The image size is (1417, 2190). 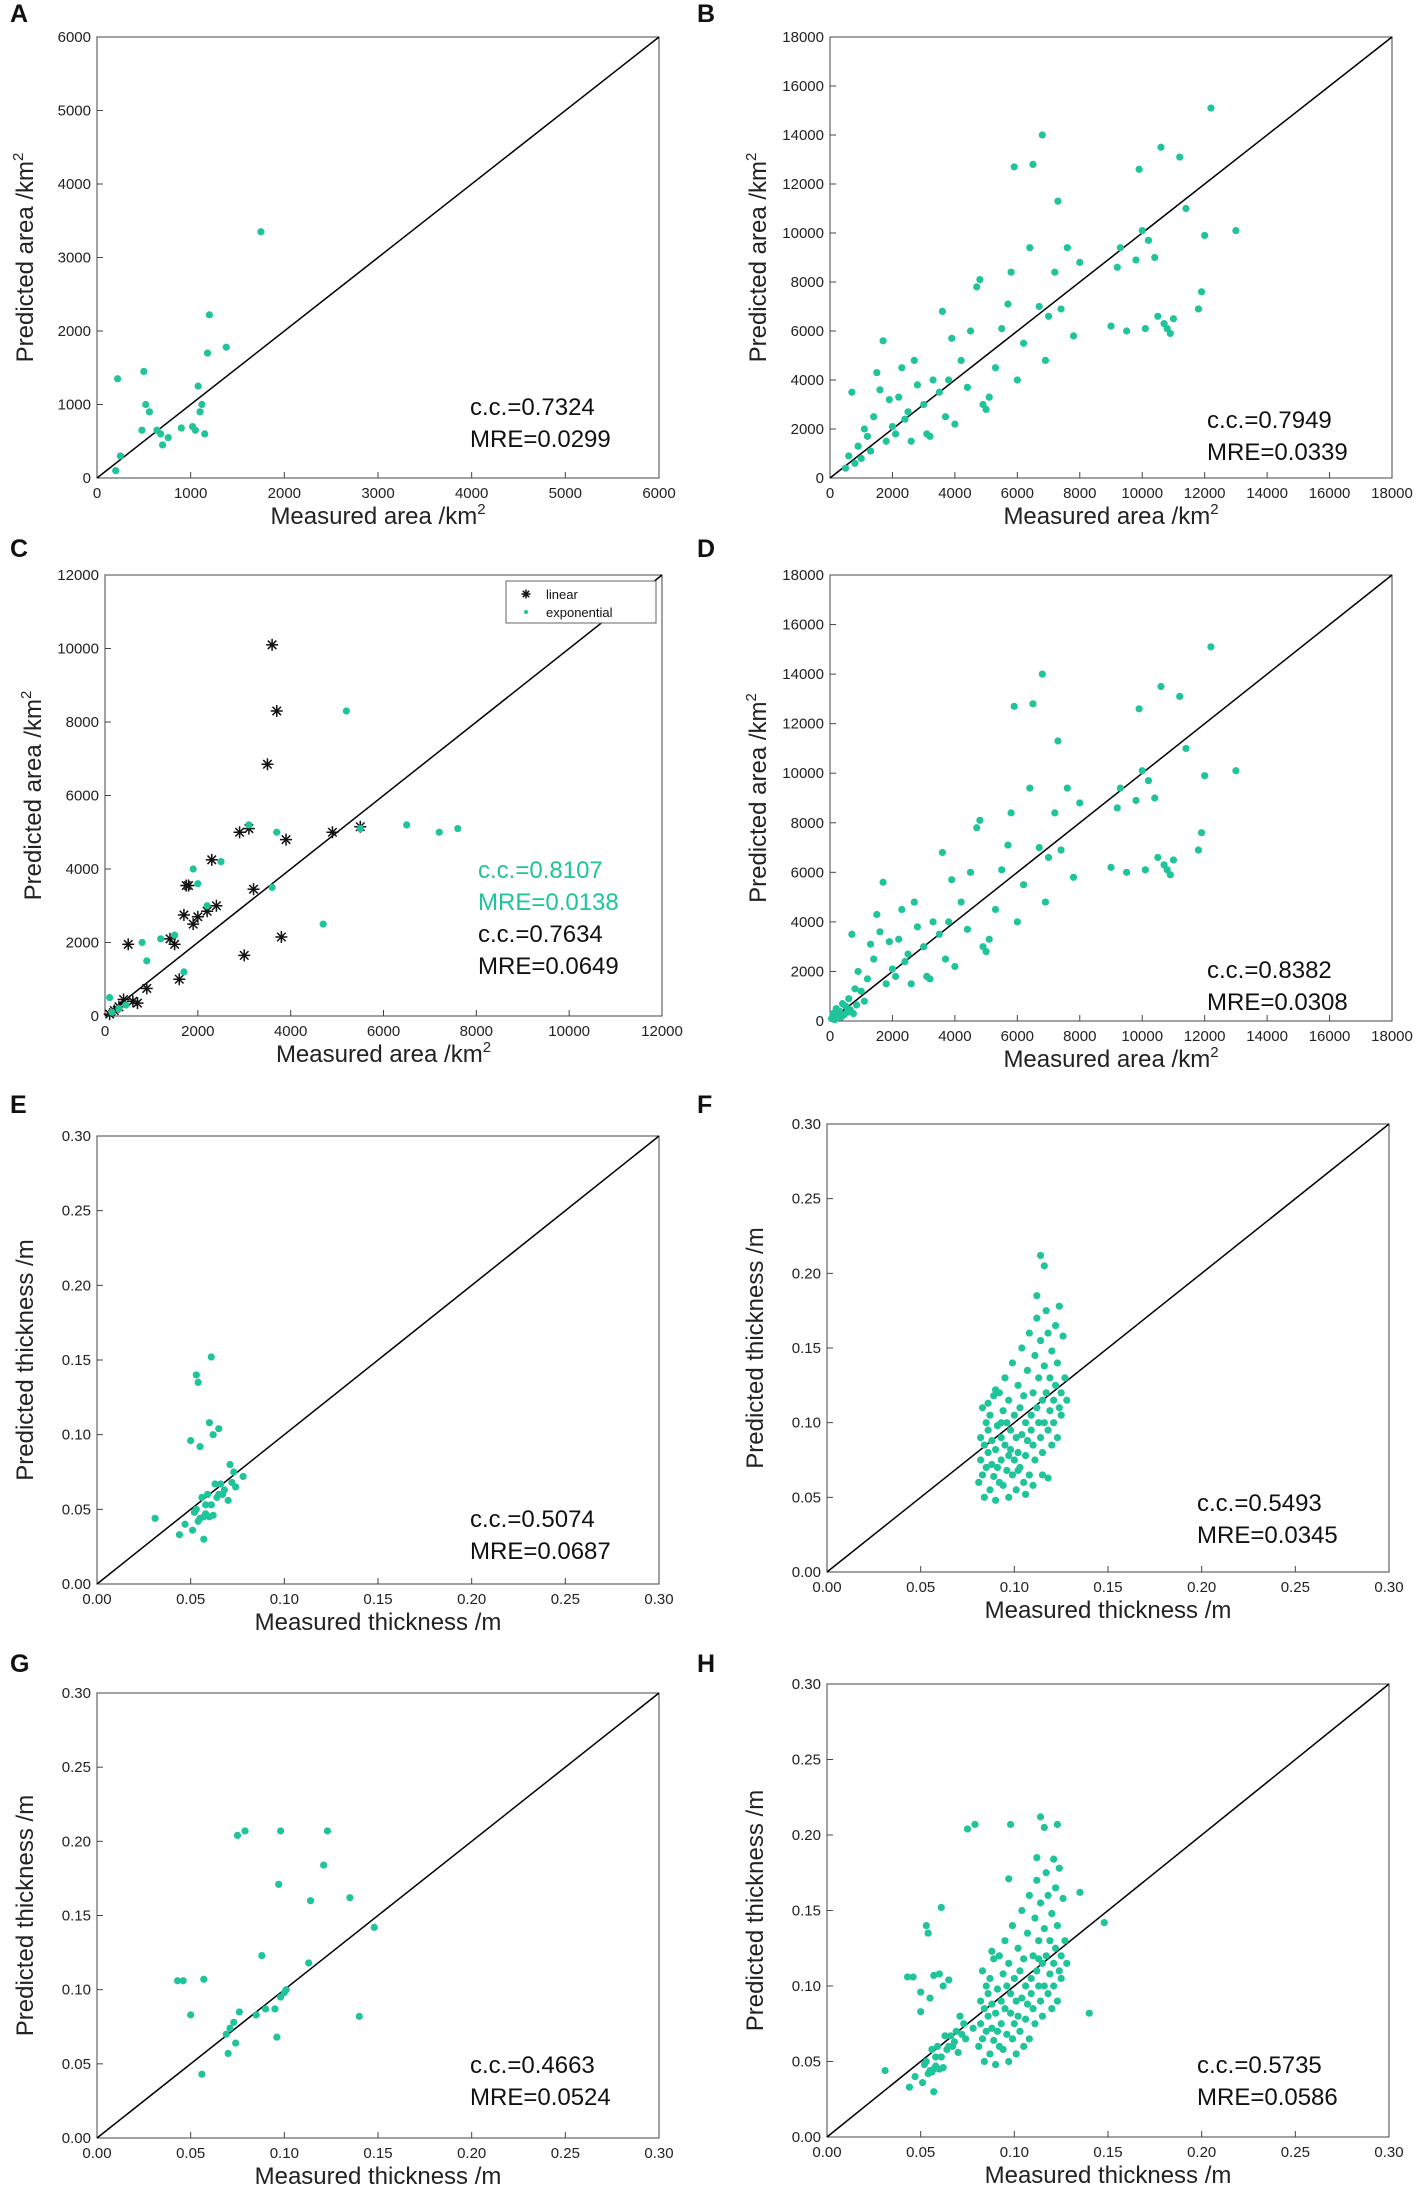 I want to click on stat-label: MRE=0.0299, so click(x=540, y=439).